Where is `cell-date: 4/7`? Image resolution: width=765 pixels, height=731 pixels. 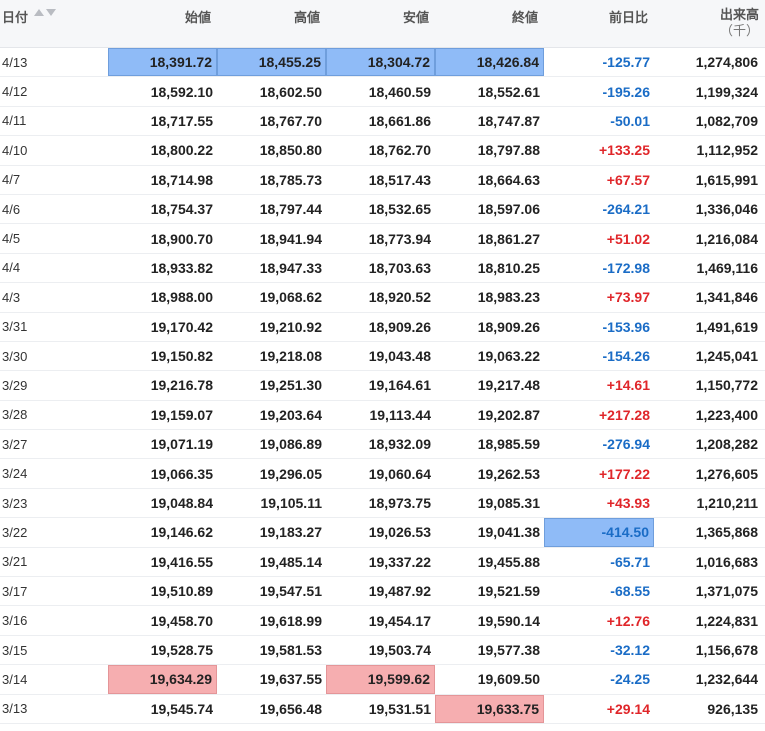
cell-date: 4/7 is located at coordinates (11, 180).